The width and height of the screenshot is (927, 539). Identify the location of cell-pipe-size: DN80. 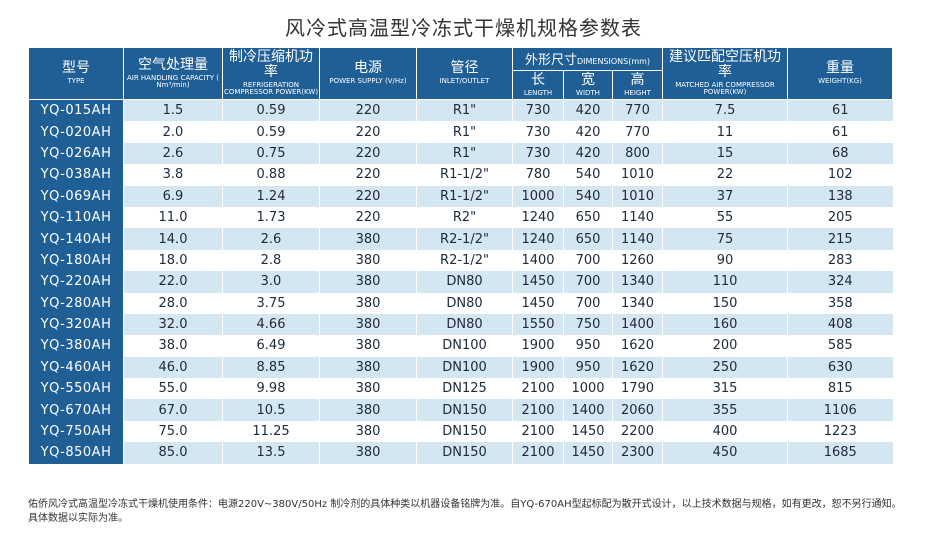
(464, 303).